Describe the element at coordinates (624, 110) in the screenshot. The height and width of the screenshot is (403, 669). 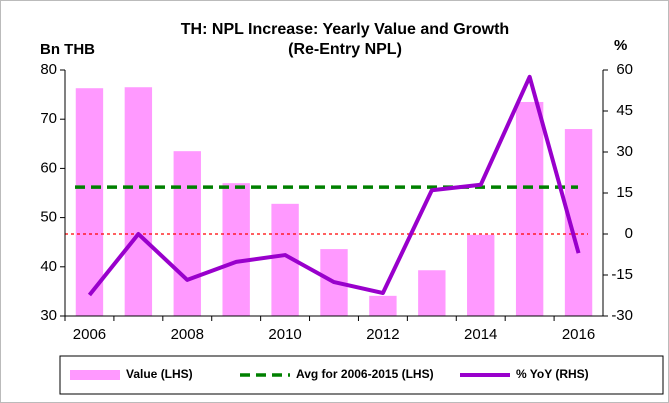
I see `y2-tick-label: 45` at that location.